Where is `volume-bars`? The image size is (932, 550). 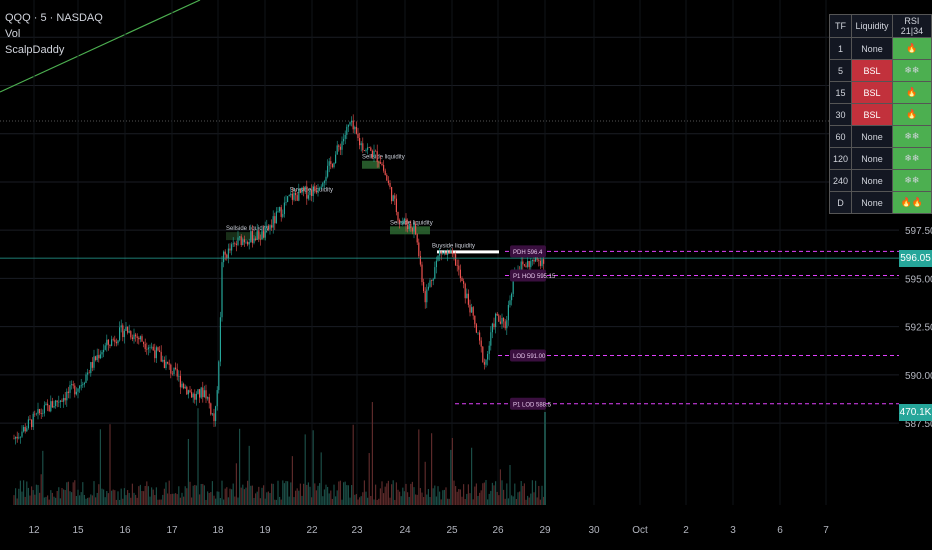 volume-bars is located at coordinates (279, 453).